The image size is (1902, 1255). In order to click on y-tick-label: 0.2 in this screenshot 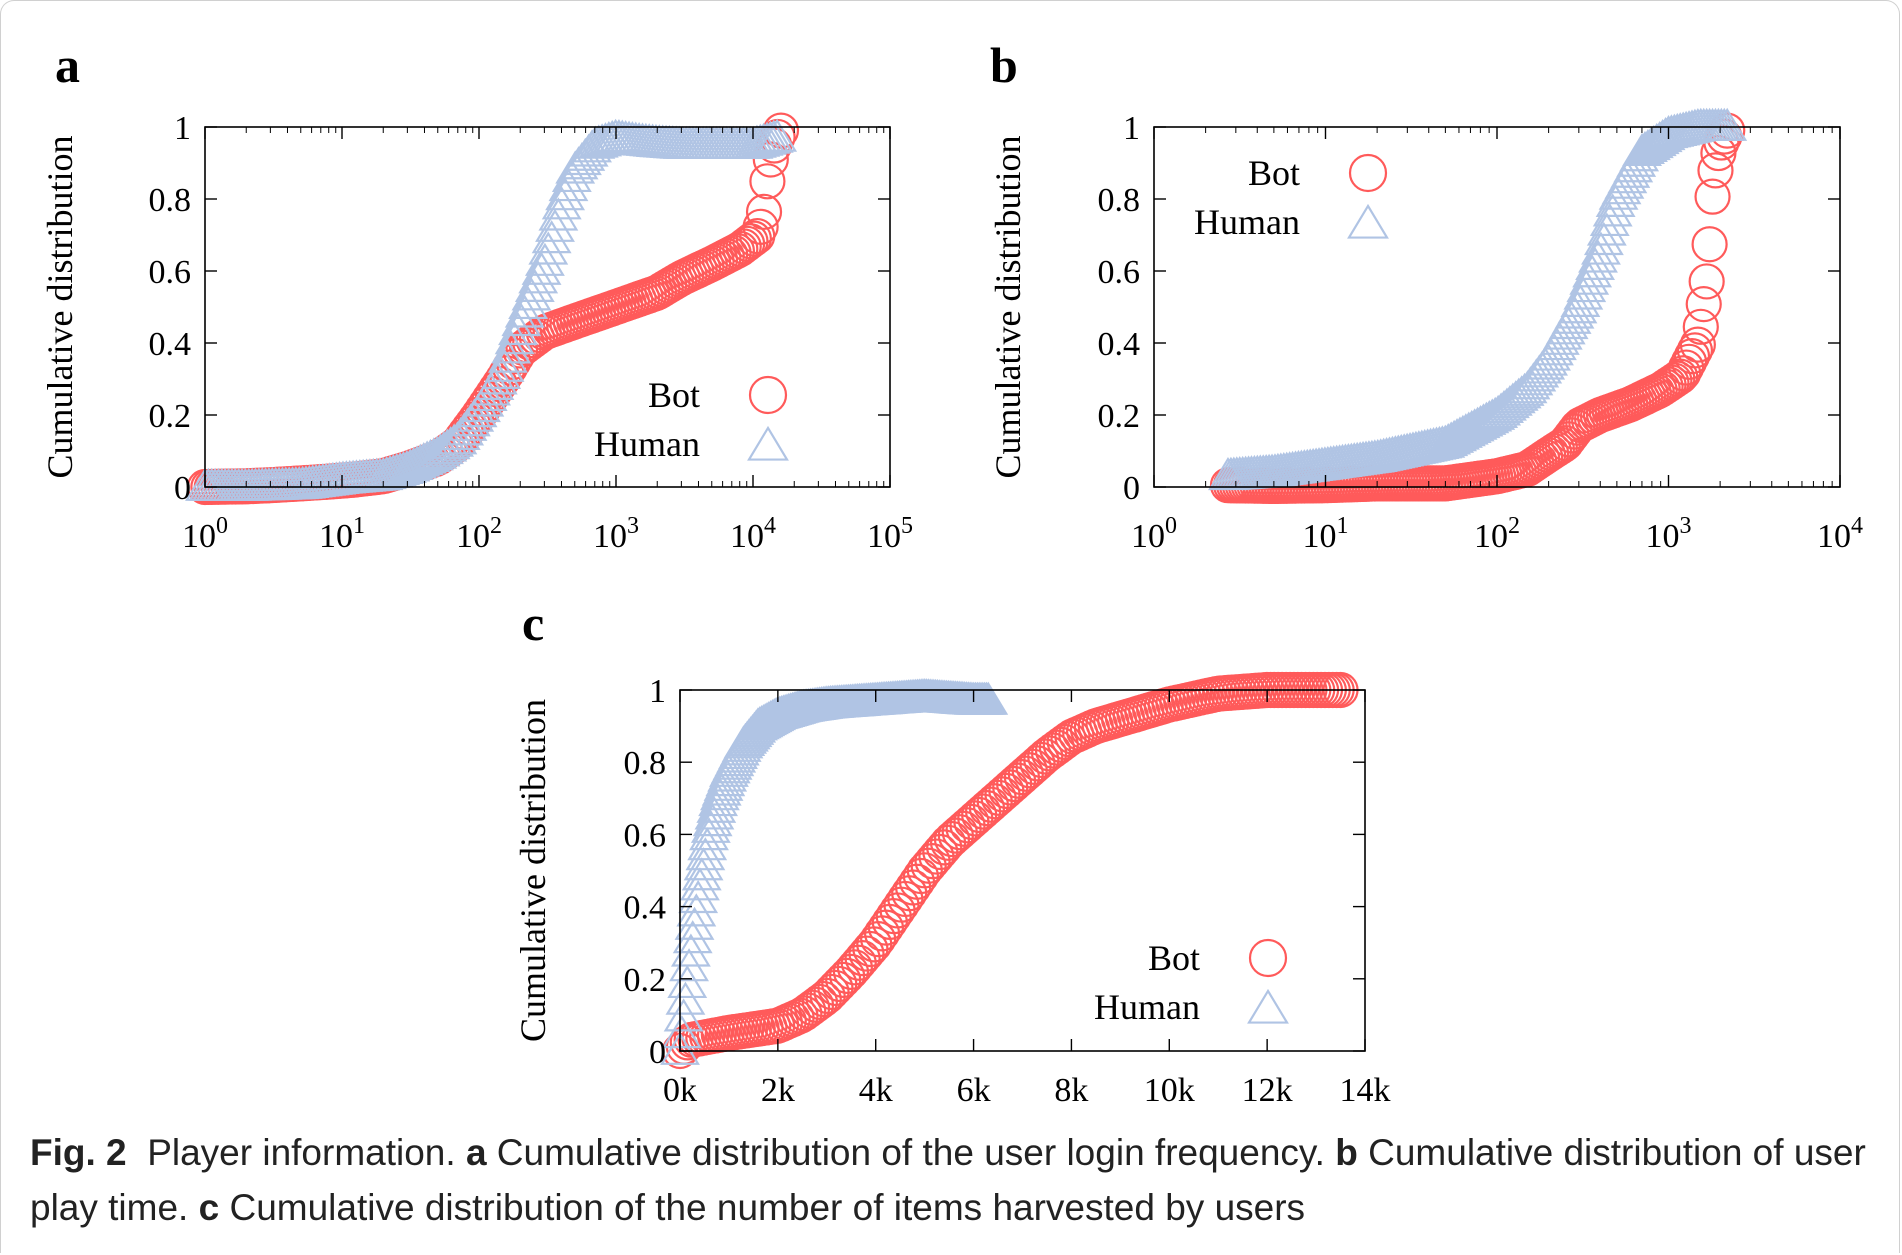, I will do `click(1119, 416)`.